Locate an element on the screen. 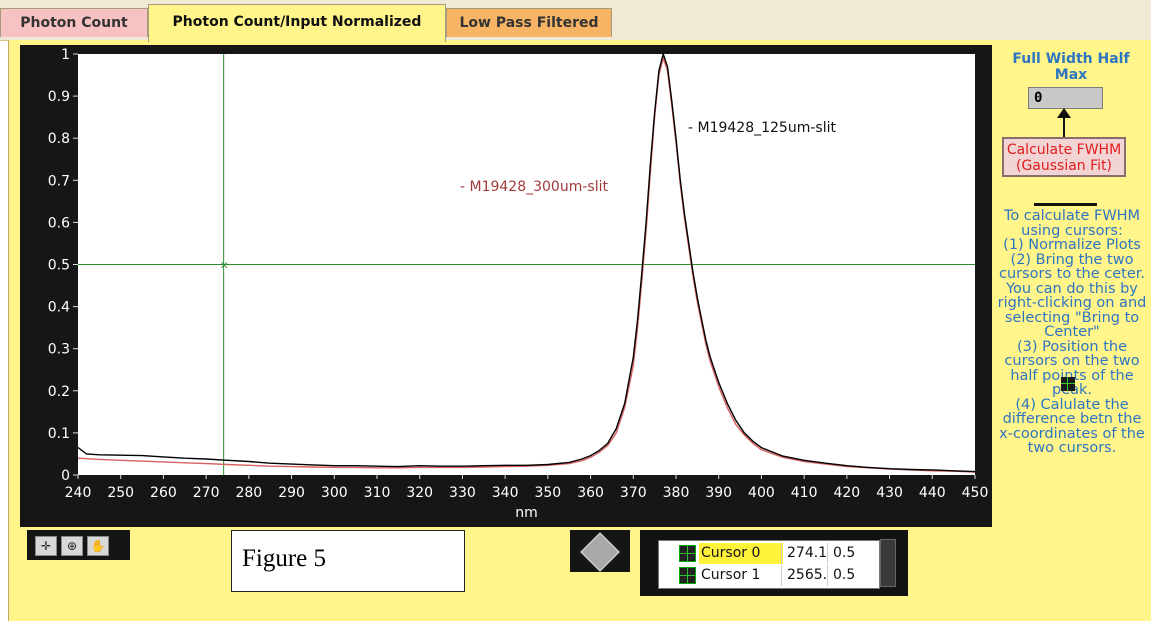  arrow-head-icon is located at coordinates (1064, 113).